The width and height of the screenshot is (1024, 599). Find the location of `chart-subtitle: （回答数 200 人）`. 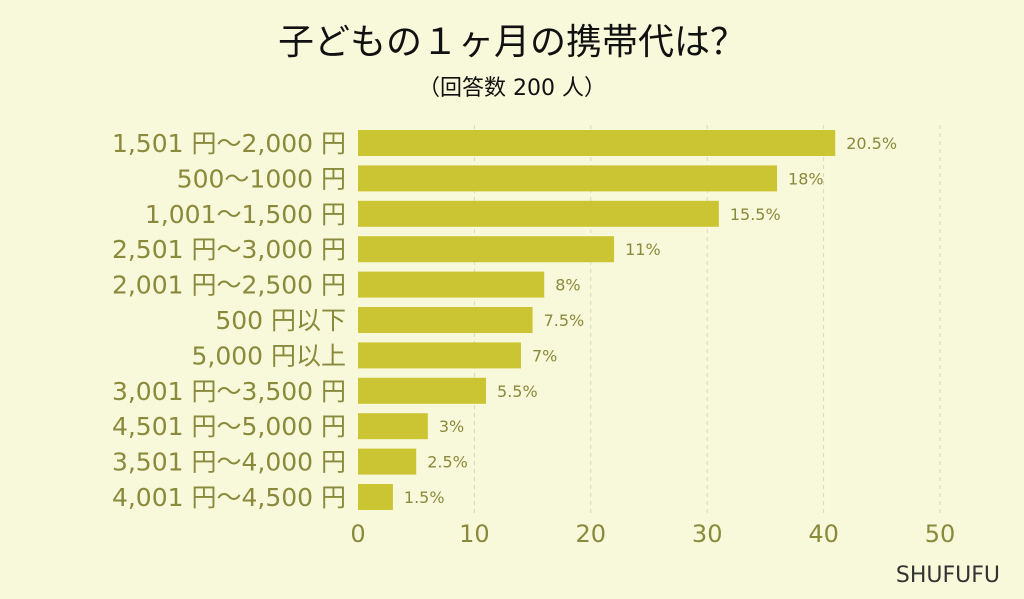

chart-subtitle: （回答数 200 人） is located at coordinates (512, 88).